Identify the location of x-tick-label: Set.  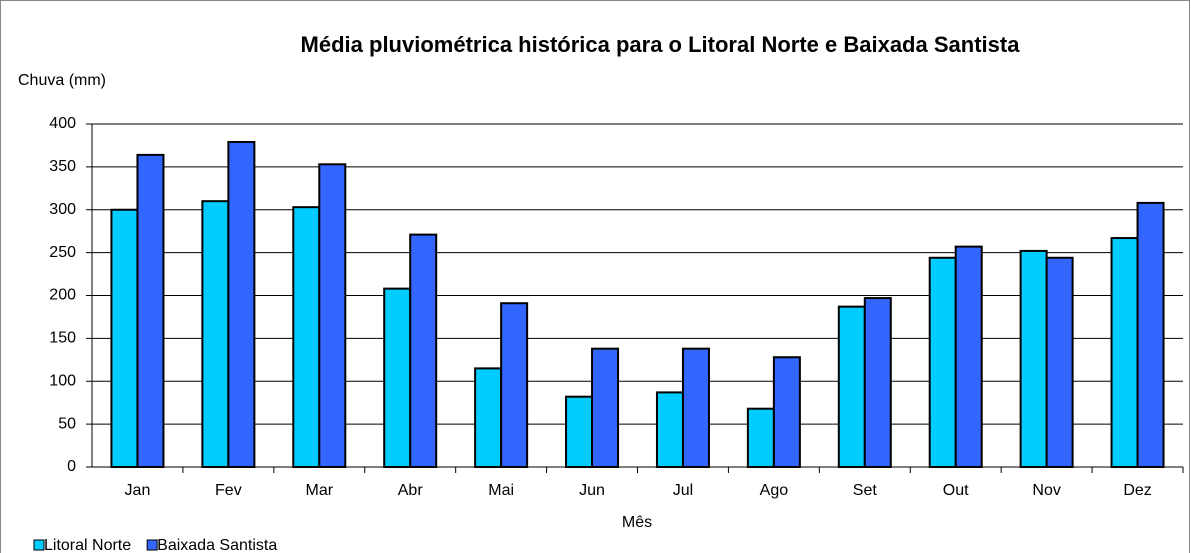
(865, 490).